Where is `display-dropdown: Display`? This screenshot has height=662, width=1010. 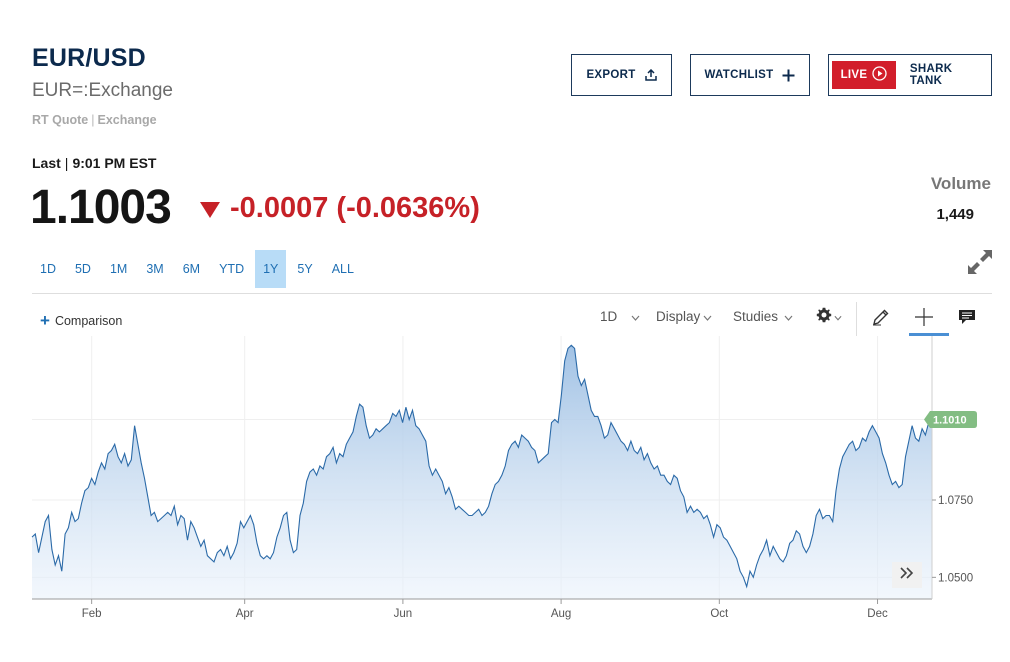 display-dropdown: Display is located at coordinates (684, 316).